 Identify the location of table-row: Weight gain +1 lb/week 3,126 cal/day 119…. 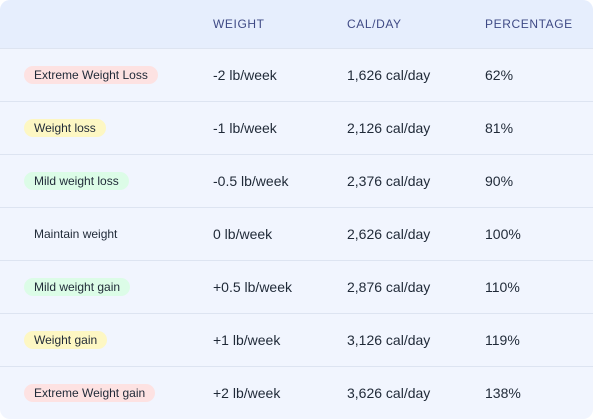
(296, 339).